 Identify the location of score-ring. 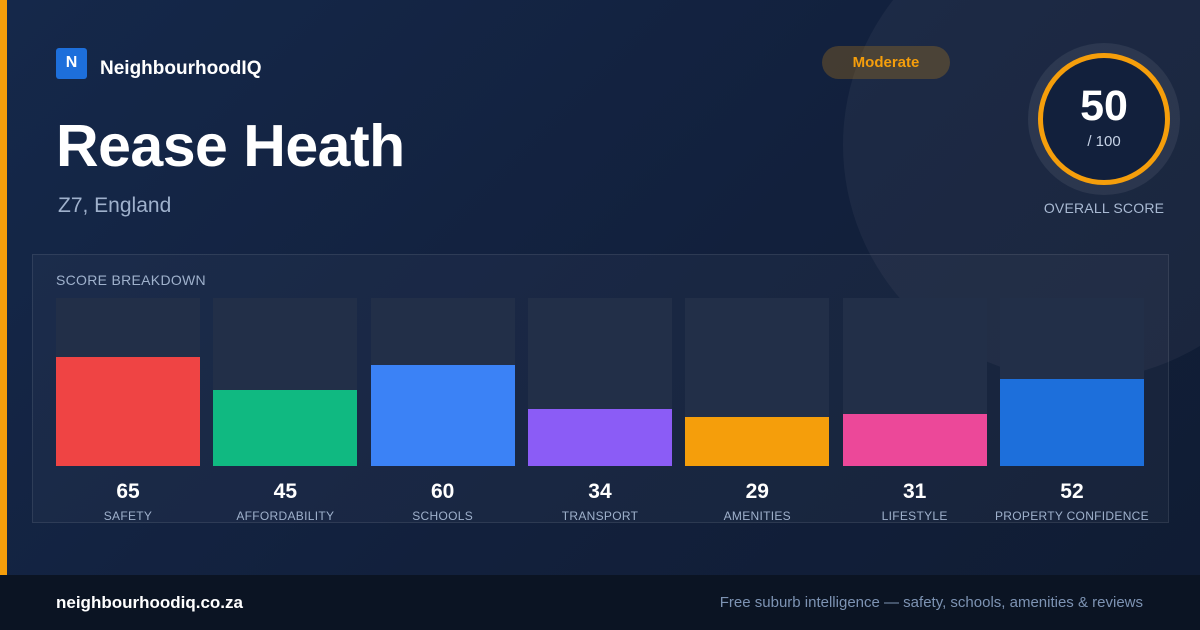
(1104, 119).